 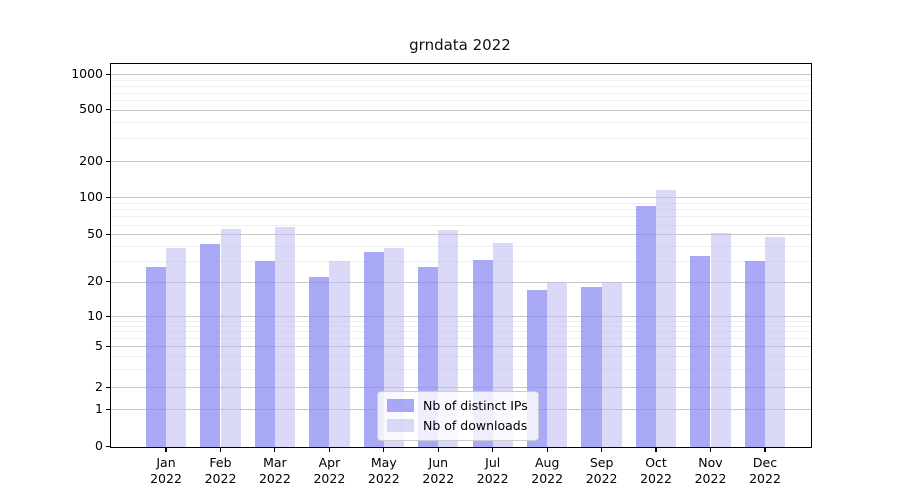 I want to click on bar-nb-of-downloads-dec, so click(x=775, y=341).